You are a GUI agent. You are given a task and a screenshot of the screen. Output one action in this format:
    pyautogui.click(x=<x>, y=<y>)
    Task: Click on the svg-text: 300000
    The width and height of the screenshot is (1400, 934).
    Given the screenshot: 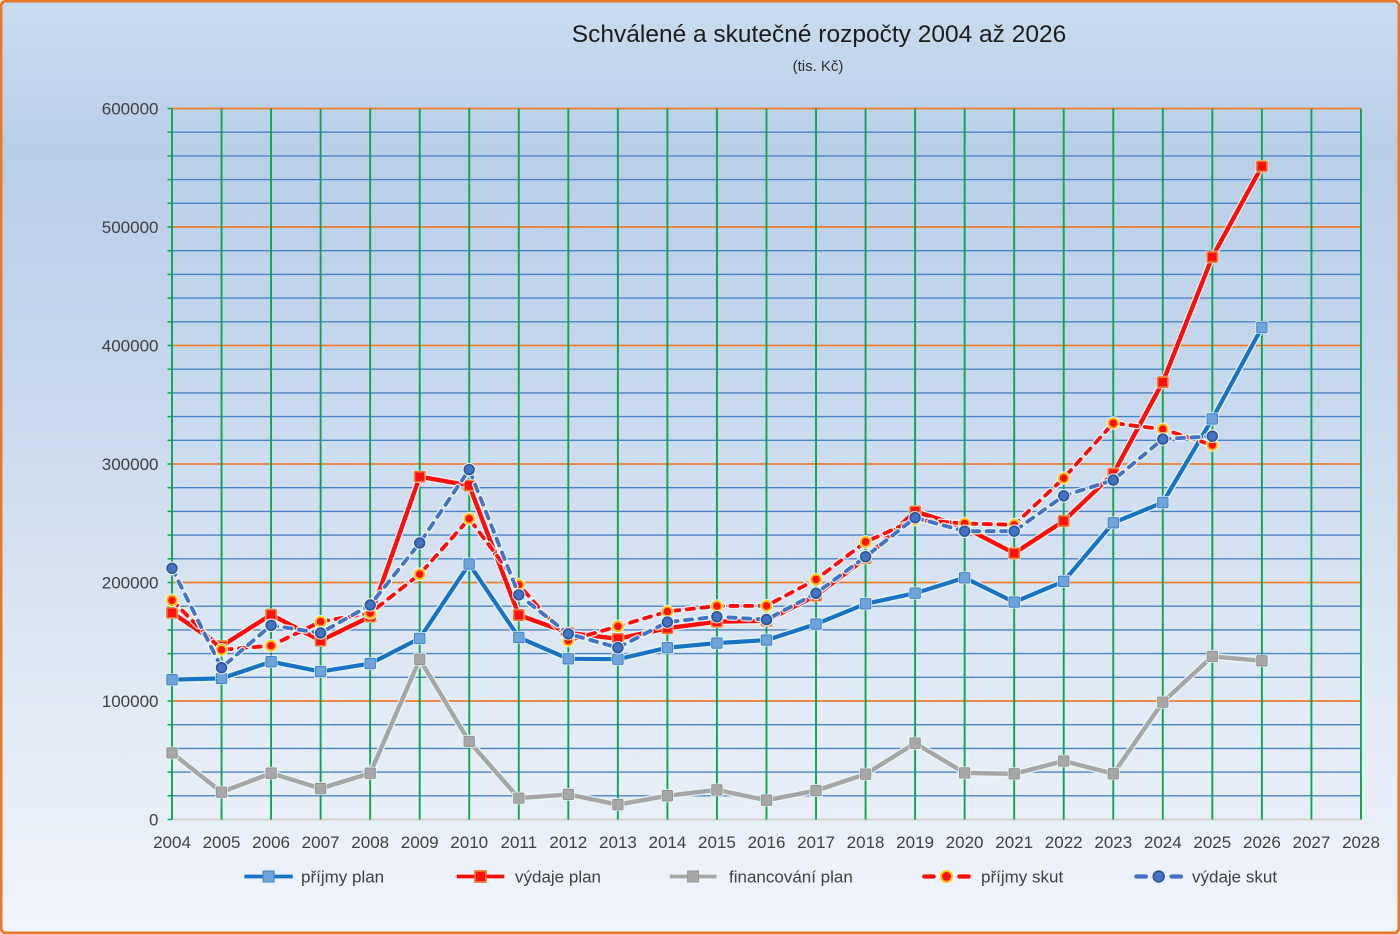 What is the action you would take?
    pyautogui.click(x=130, y=464)
    